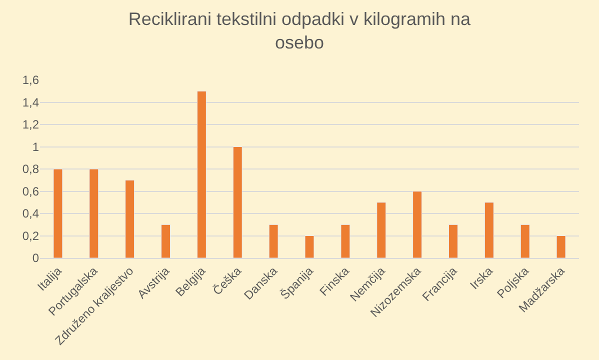  Describe the element at coordinates (31, 169) in the screenshot. I see `y-tick-label: 0,8` at that location.